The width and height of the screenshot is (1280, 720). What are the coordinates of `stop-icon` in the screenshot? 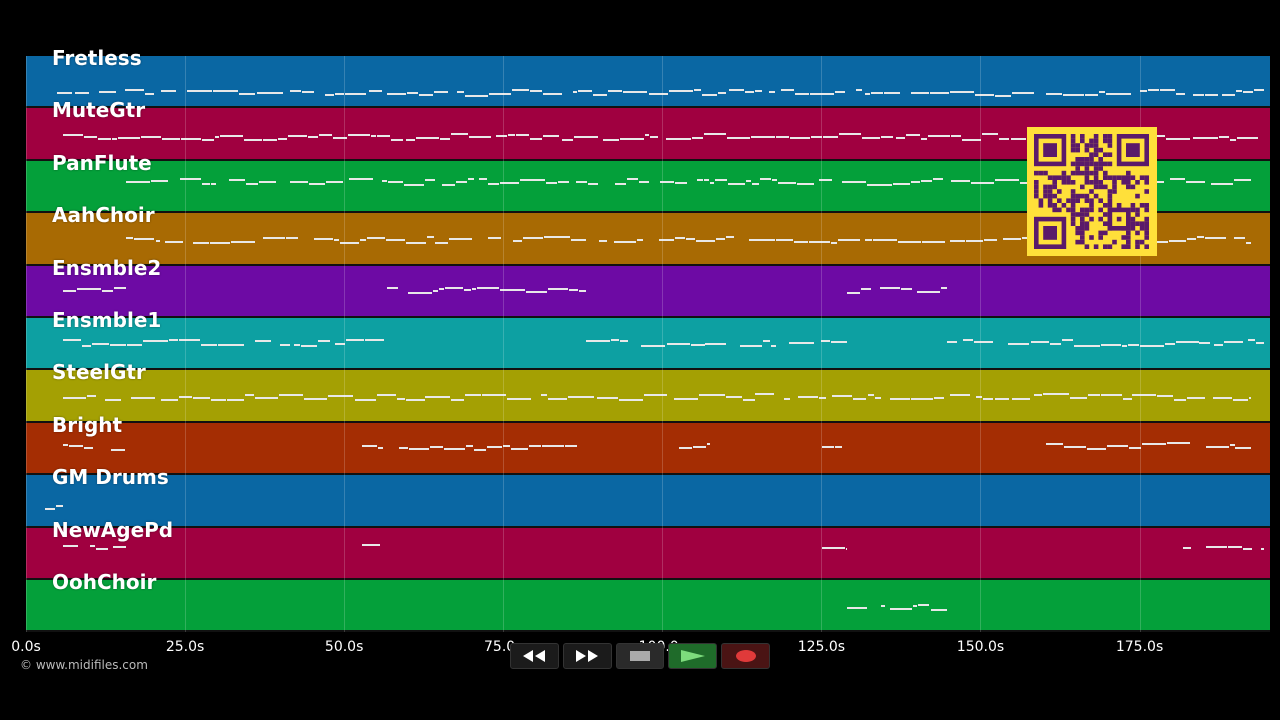 It's located at (639, 656).